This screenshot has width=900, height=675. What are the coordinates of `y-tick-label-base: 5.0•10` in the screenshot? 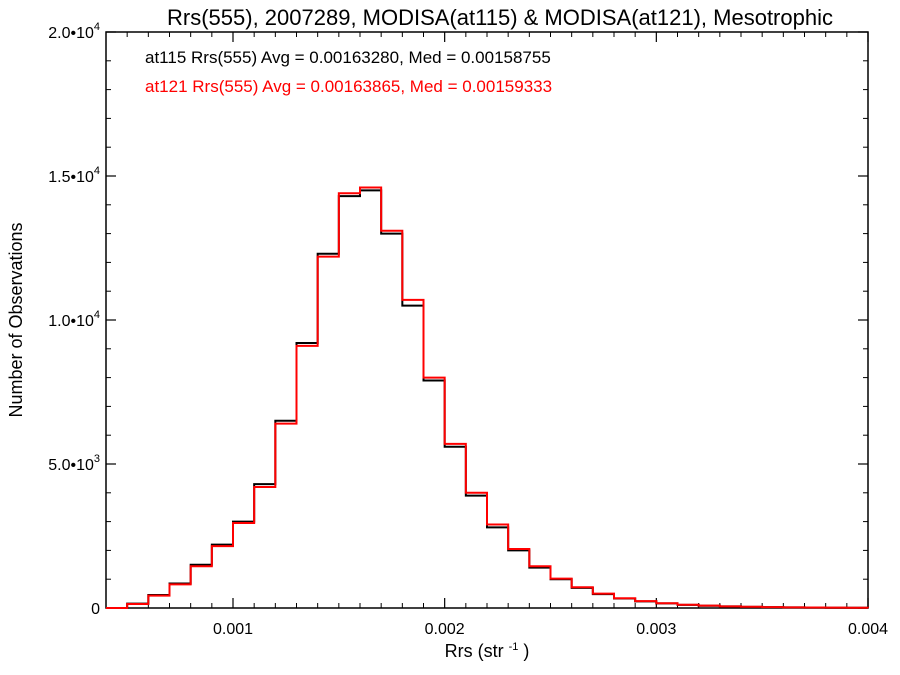 It's located at (71, 465).